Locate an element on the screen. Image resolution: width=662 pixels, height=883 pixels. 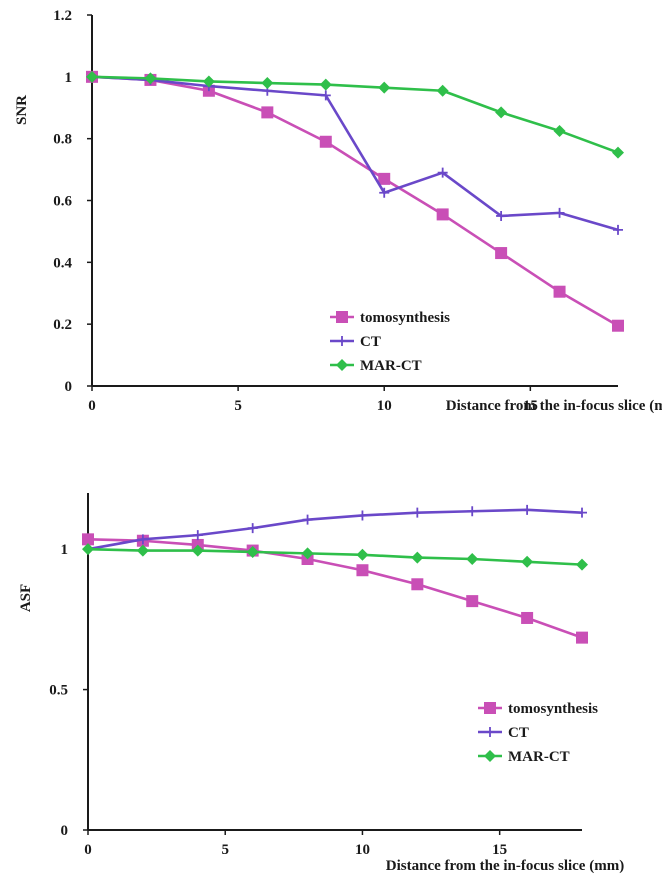
y-tick-label: 0.5 is located at coordinates (58, 691).